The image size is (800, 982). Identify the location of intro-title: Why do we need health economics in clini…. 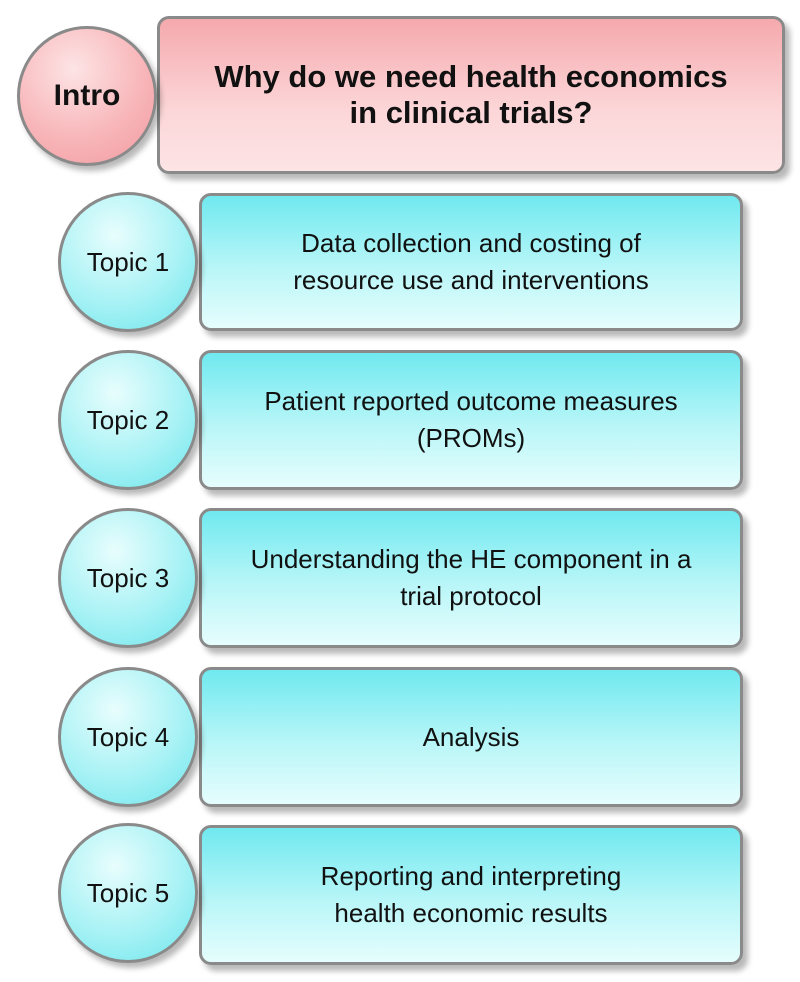
(470, 95).